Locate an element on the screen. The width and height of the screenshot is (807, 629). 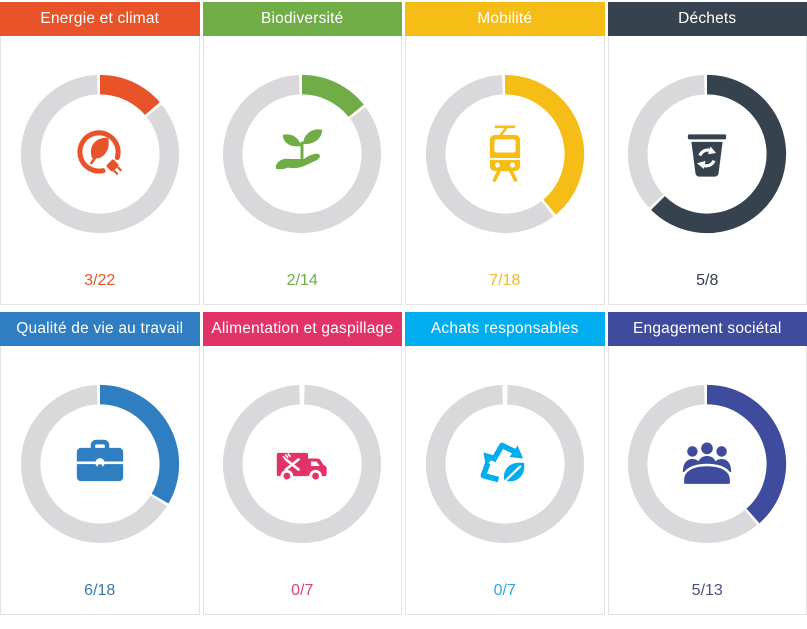
category-card-body: 5/8 is located at coordinates (707, 170).